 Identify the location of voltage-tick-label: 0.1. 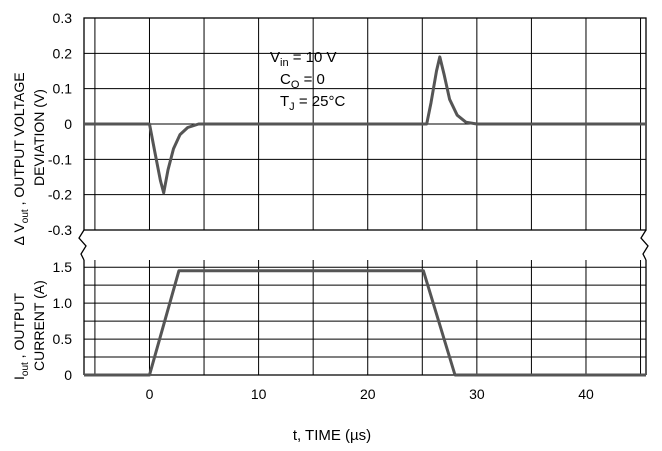
(63, 89).